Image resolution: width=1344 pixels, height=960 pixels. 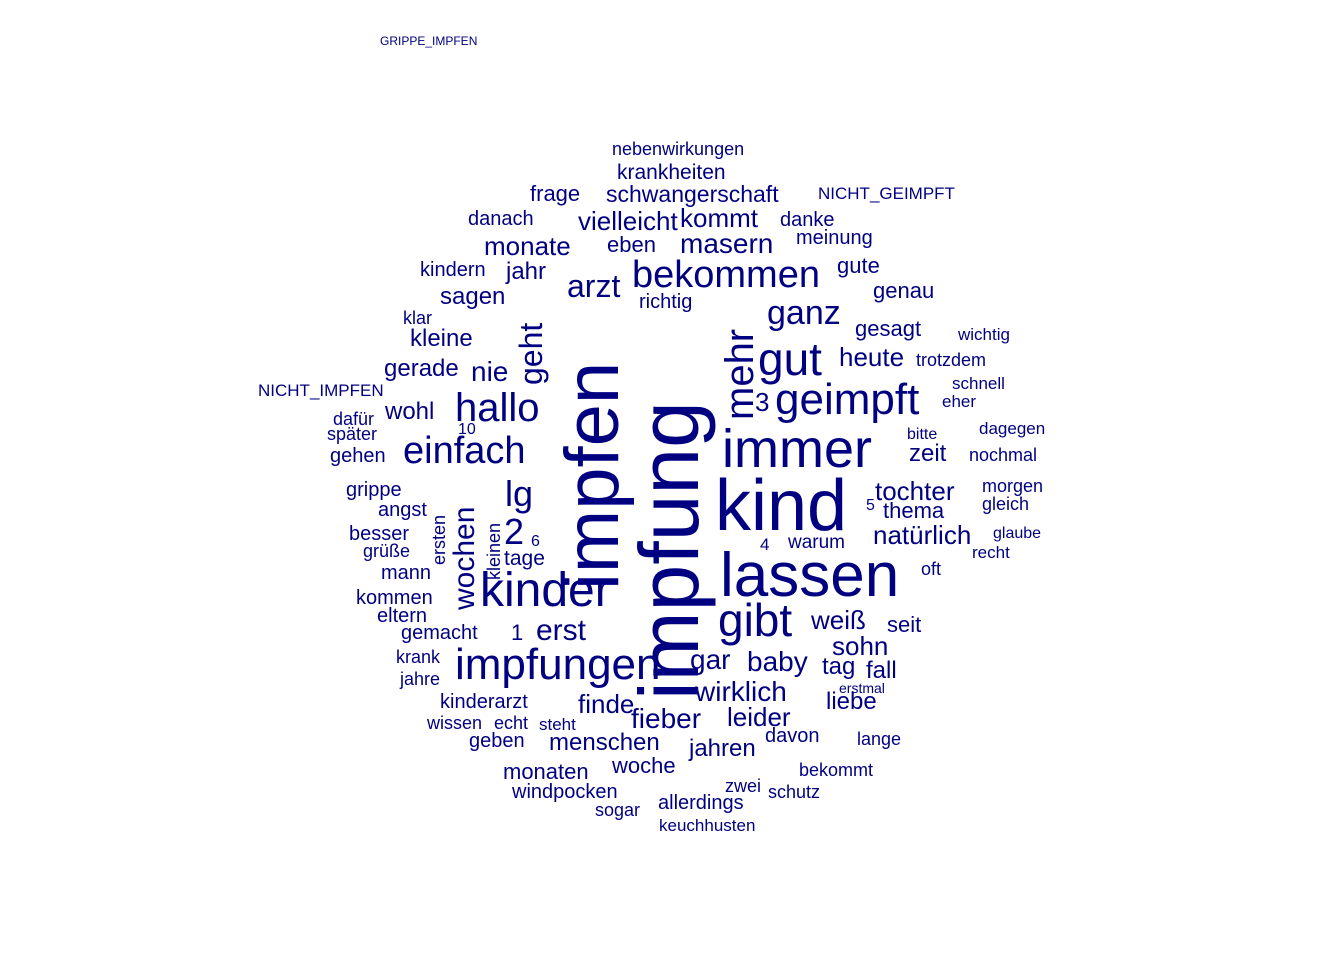 What do you see at coordinates (455, 723) in the screenshot?
I see `cloud-word: wissen` at bounding box center [455, 723].